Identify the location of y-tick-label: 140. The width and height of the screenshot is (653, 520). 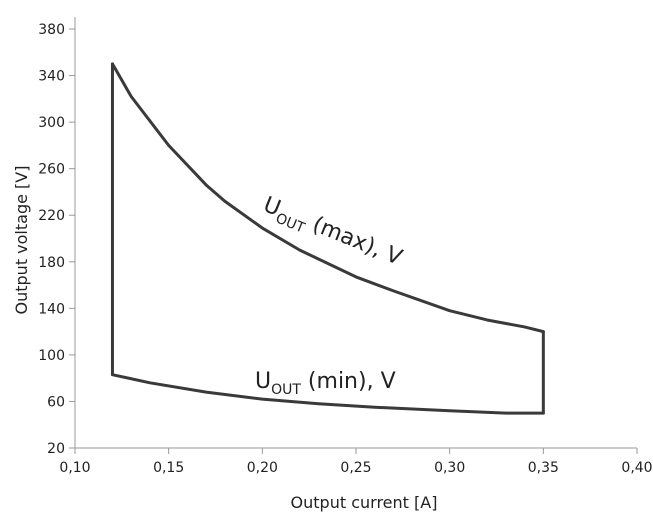
(51, 309).